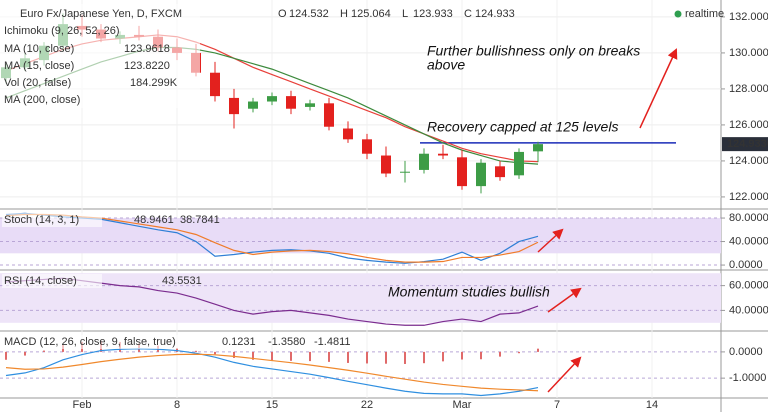  What do you see at coordinates (371, 14) in the screenshot?
I see `ohlc-value: 125.064` at bounding box center [371, 14].